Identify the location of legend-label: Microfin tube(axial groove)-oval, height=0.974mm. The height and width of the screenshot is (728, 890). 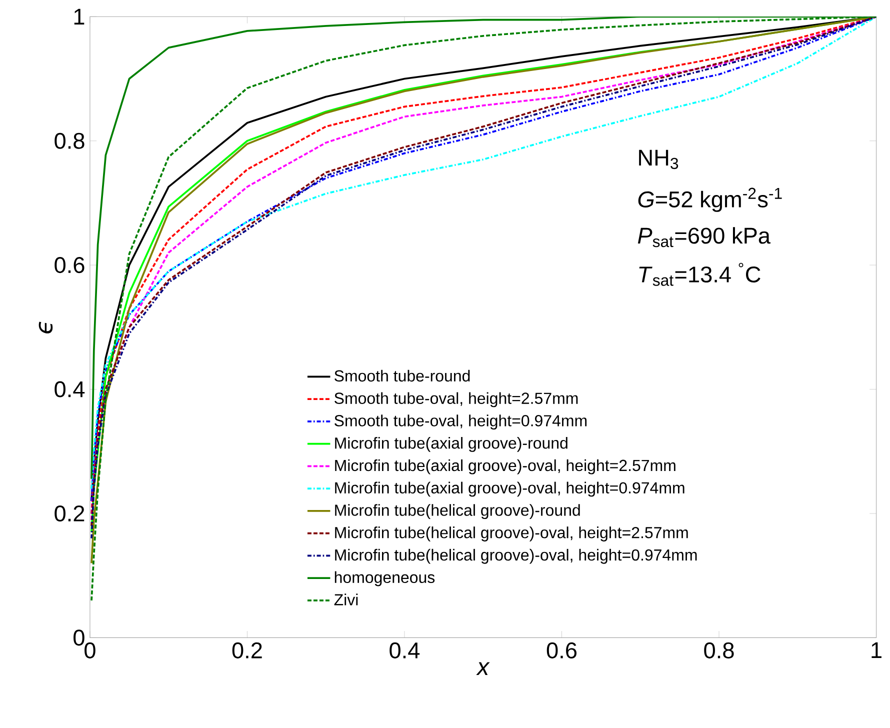
(509, 489).